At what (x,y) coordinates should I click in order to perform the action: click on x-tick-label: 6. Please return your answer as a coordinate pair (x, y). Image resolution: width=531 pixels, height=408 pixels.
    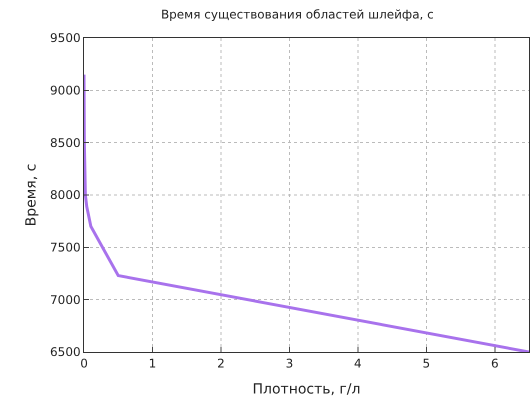
    Looking at the image, I should click on (494, 363).